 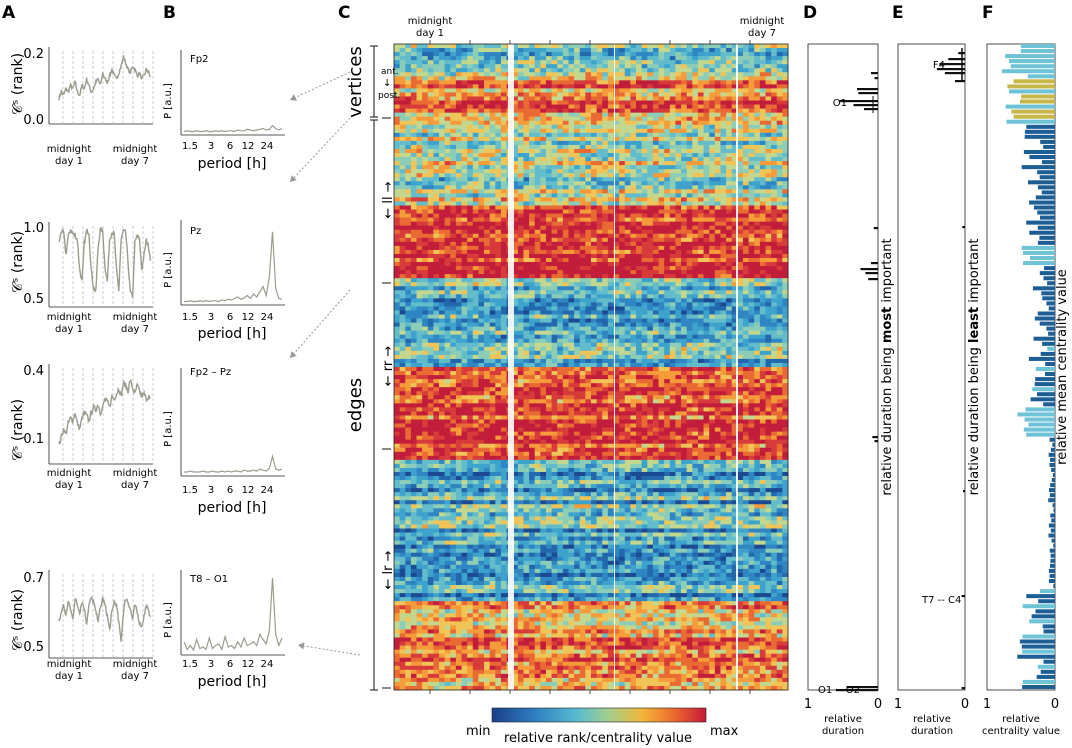 What do you see at coordinates (430, 33) in the screenshot?
I see `panel-c-top-label-left: day 1` at bounding box center [430, 33].